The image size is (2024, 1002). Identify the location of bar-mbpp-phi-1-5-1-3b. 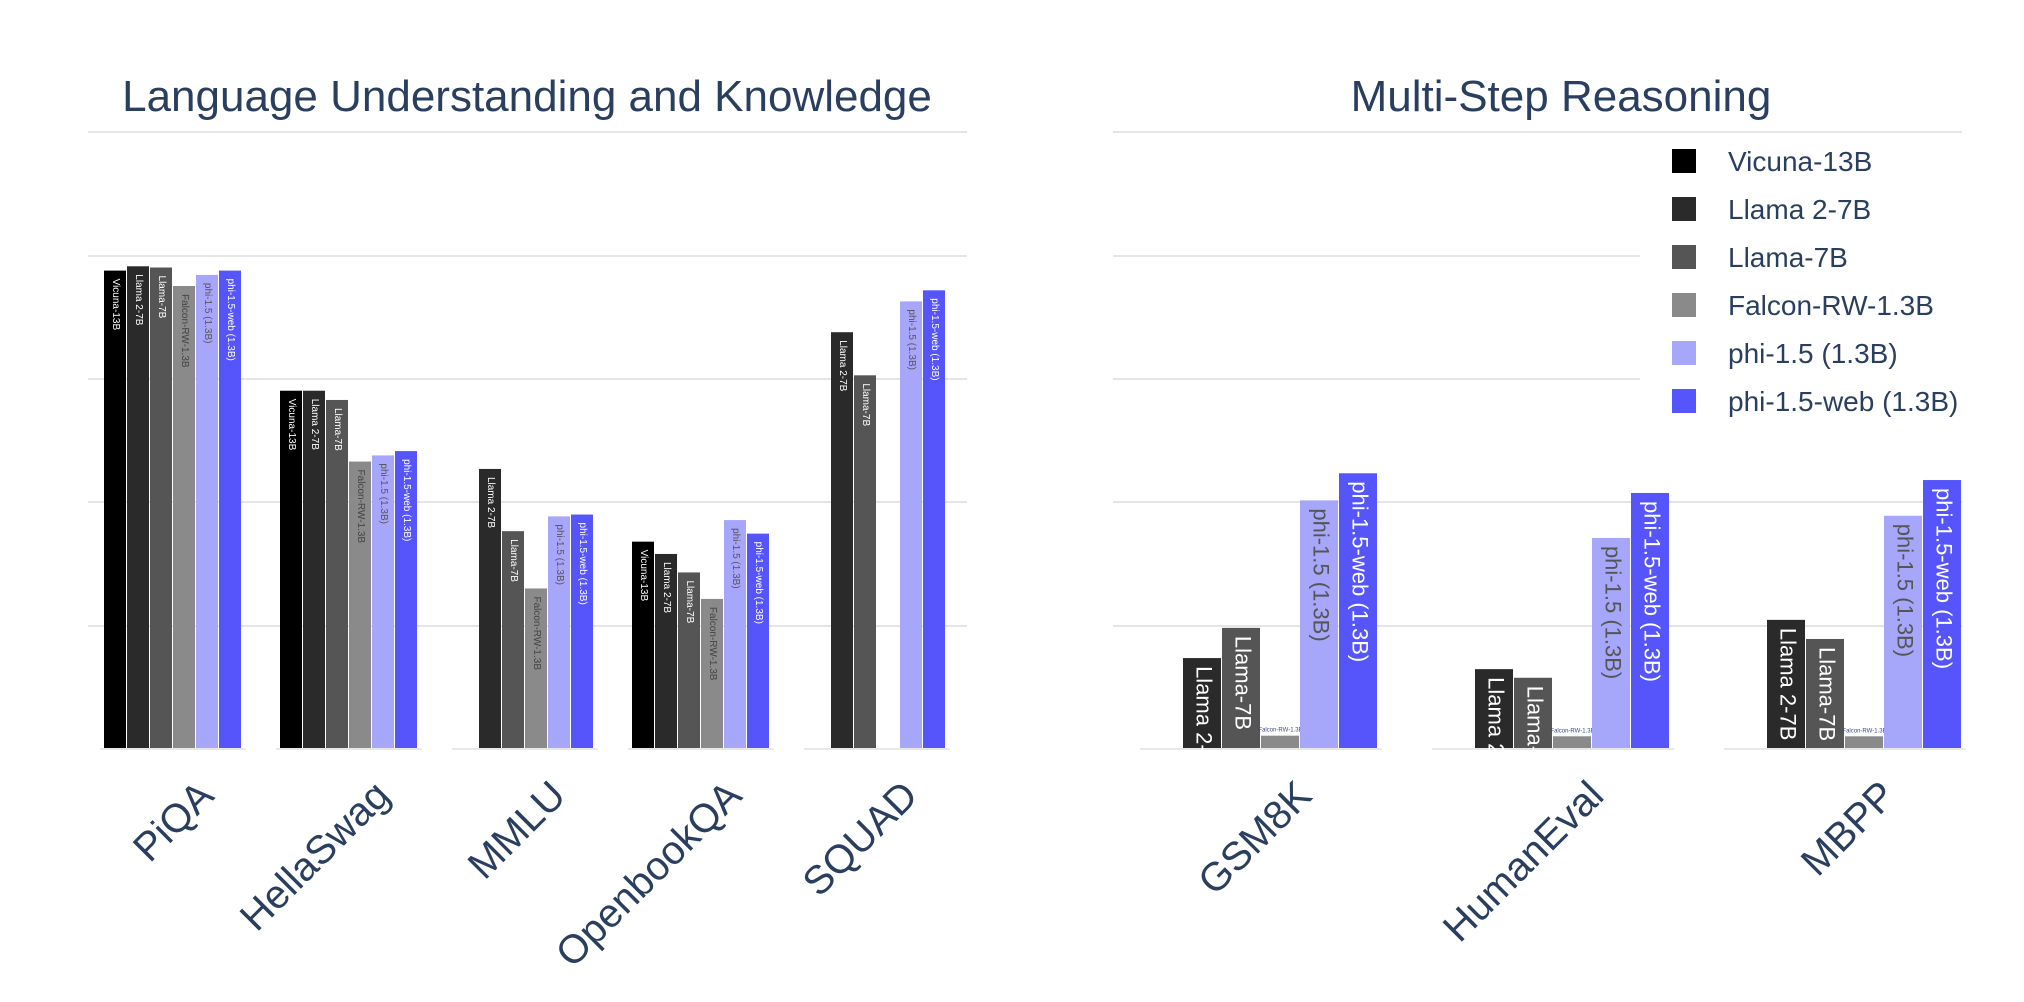
(1903, 631).